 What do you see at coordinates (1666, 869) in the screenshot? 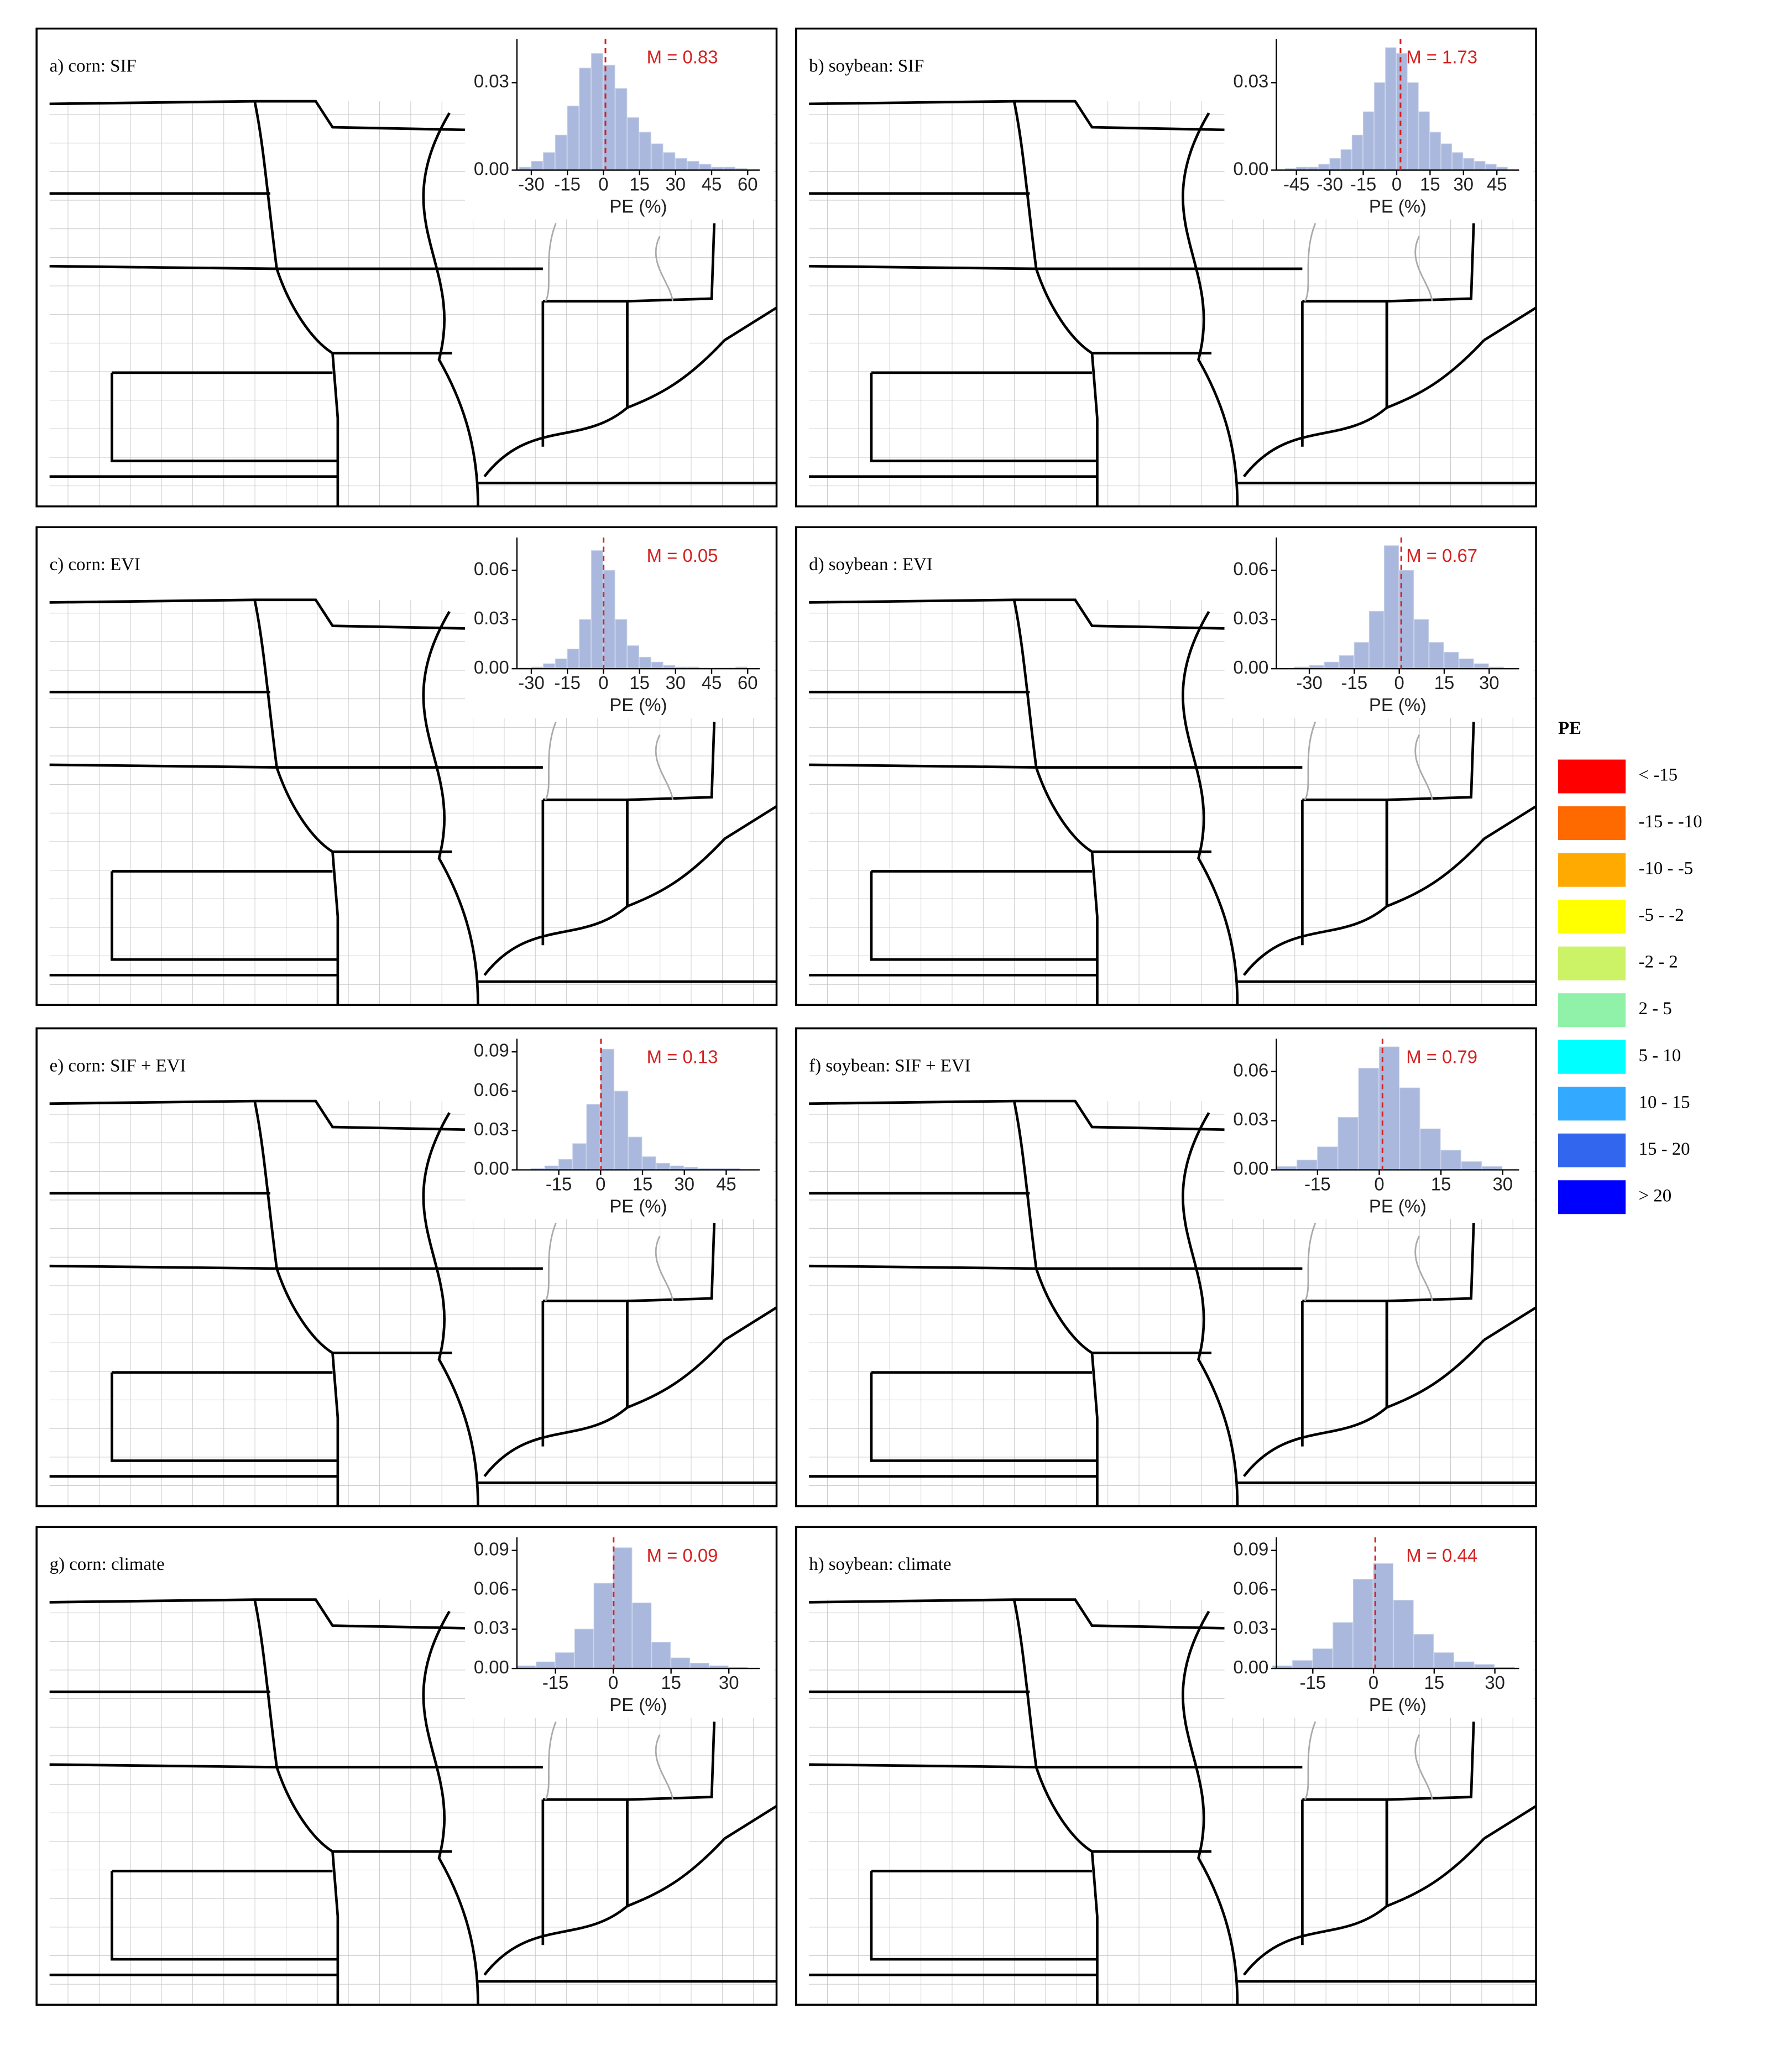
I see `legend-label: -10 - -5` at bounding box center [1666, 869].